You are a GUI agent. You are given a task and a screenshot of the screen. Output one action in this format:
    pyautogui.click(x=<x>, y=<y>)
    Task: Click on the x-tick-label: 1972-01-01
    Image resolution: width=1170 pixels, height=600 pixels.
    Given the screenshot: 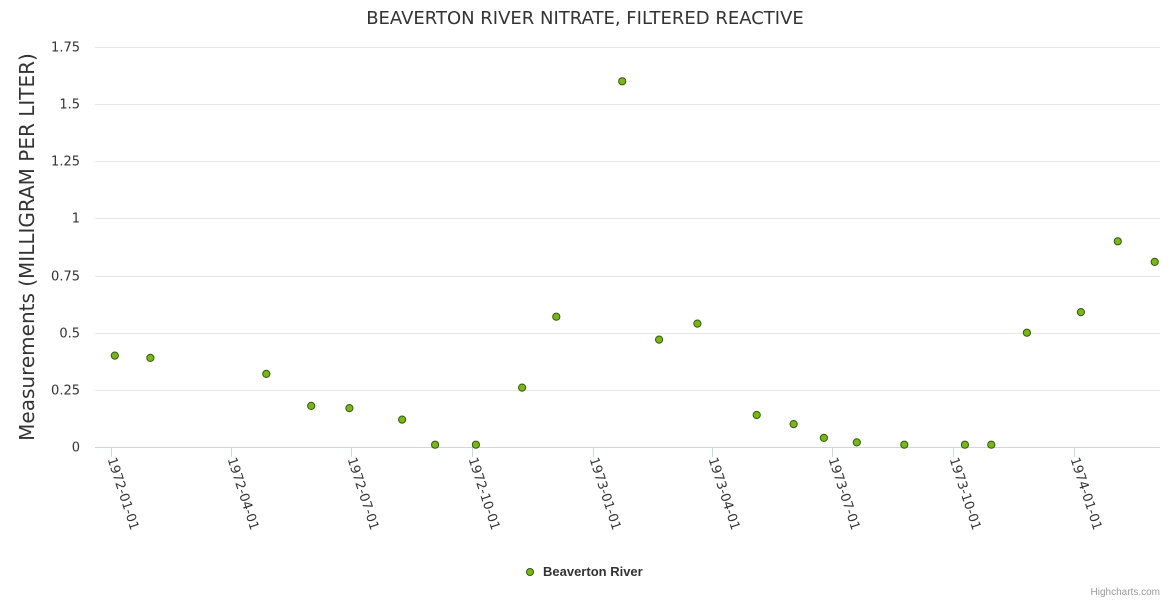 What is the action you would take?
    pyautogui.click(x=123, y=494)
    